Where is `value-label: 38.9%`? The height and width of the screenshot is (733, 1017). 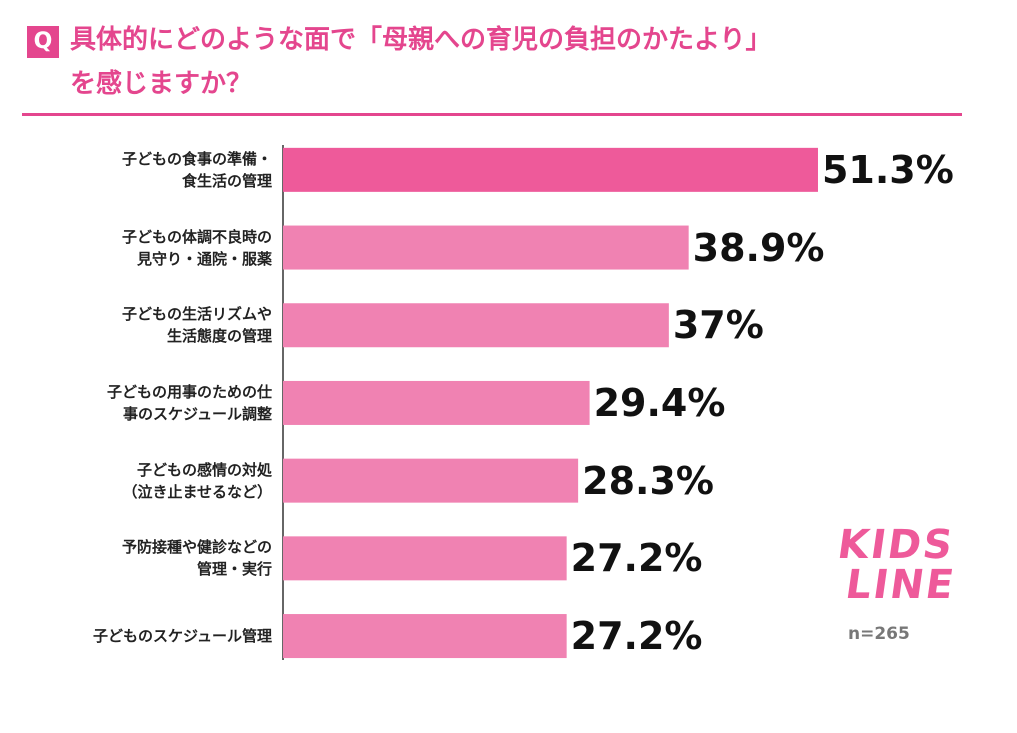
value-label: 38.9% is located at coordinates (758, 247).